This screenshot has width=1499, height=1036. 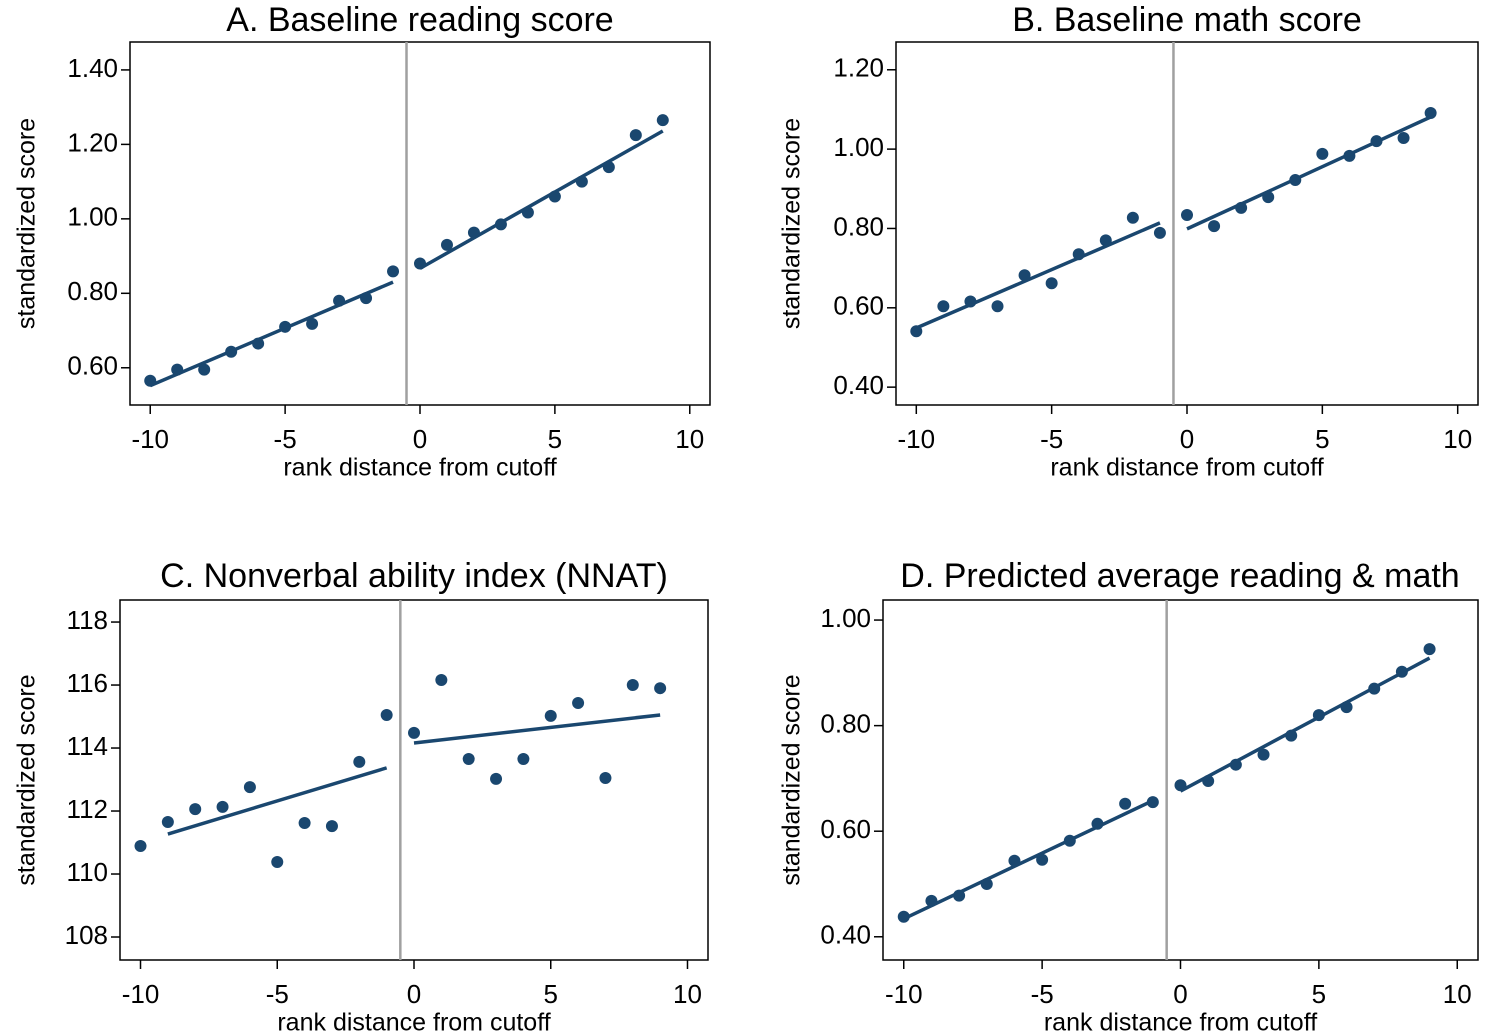 I want to click on chart-title: D. Predicted average reading & math, so click(x=1179, y=576).